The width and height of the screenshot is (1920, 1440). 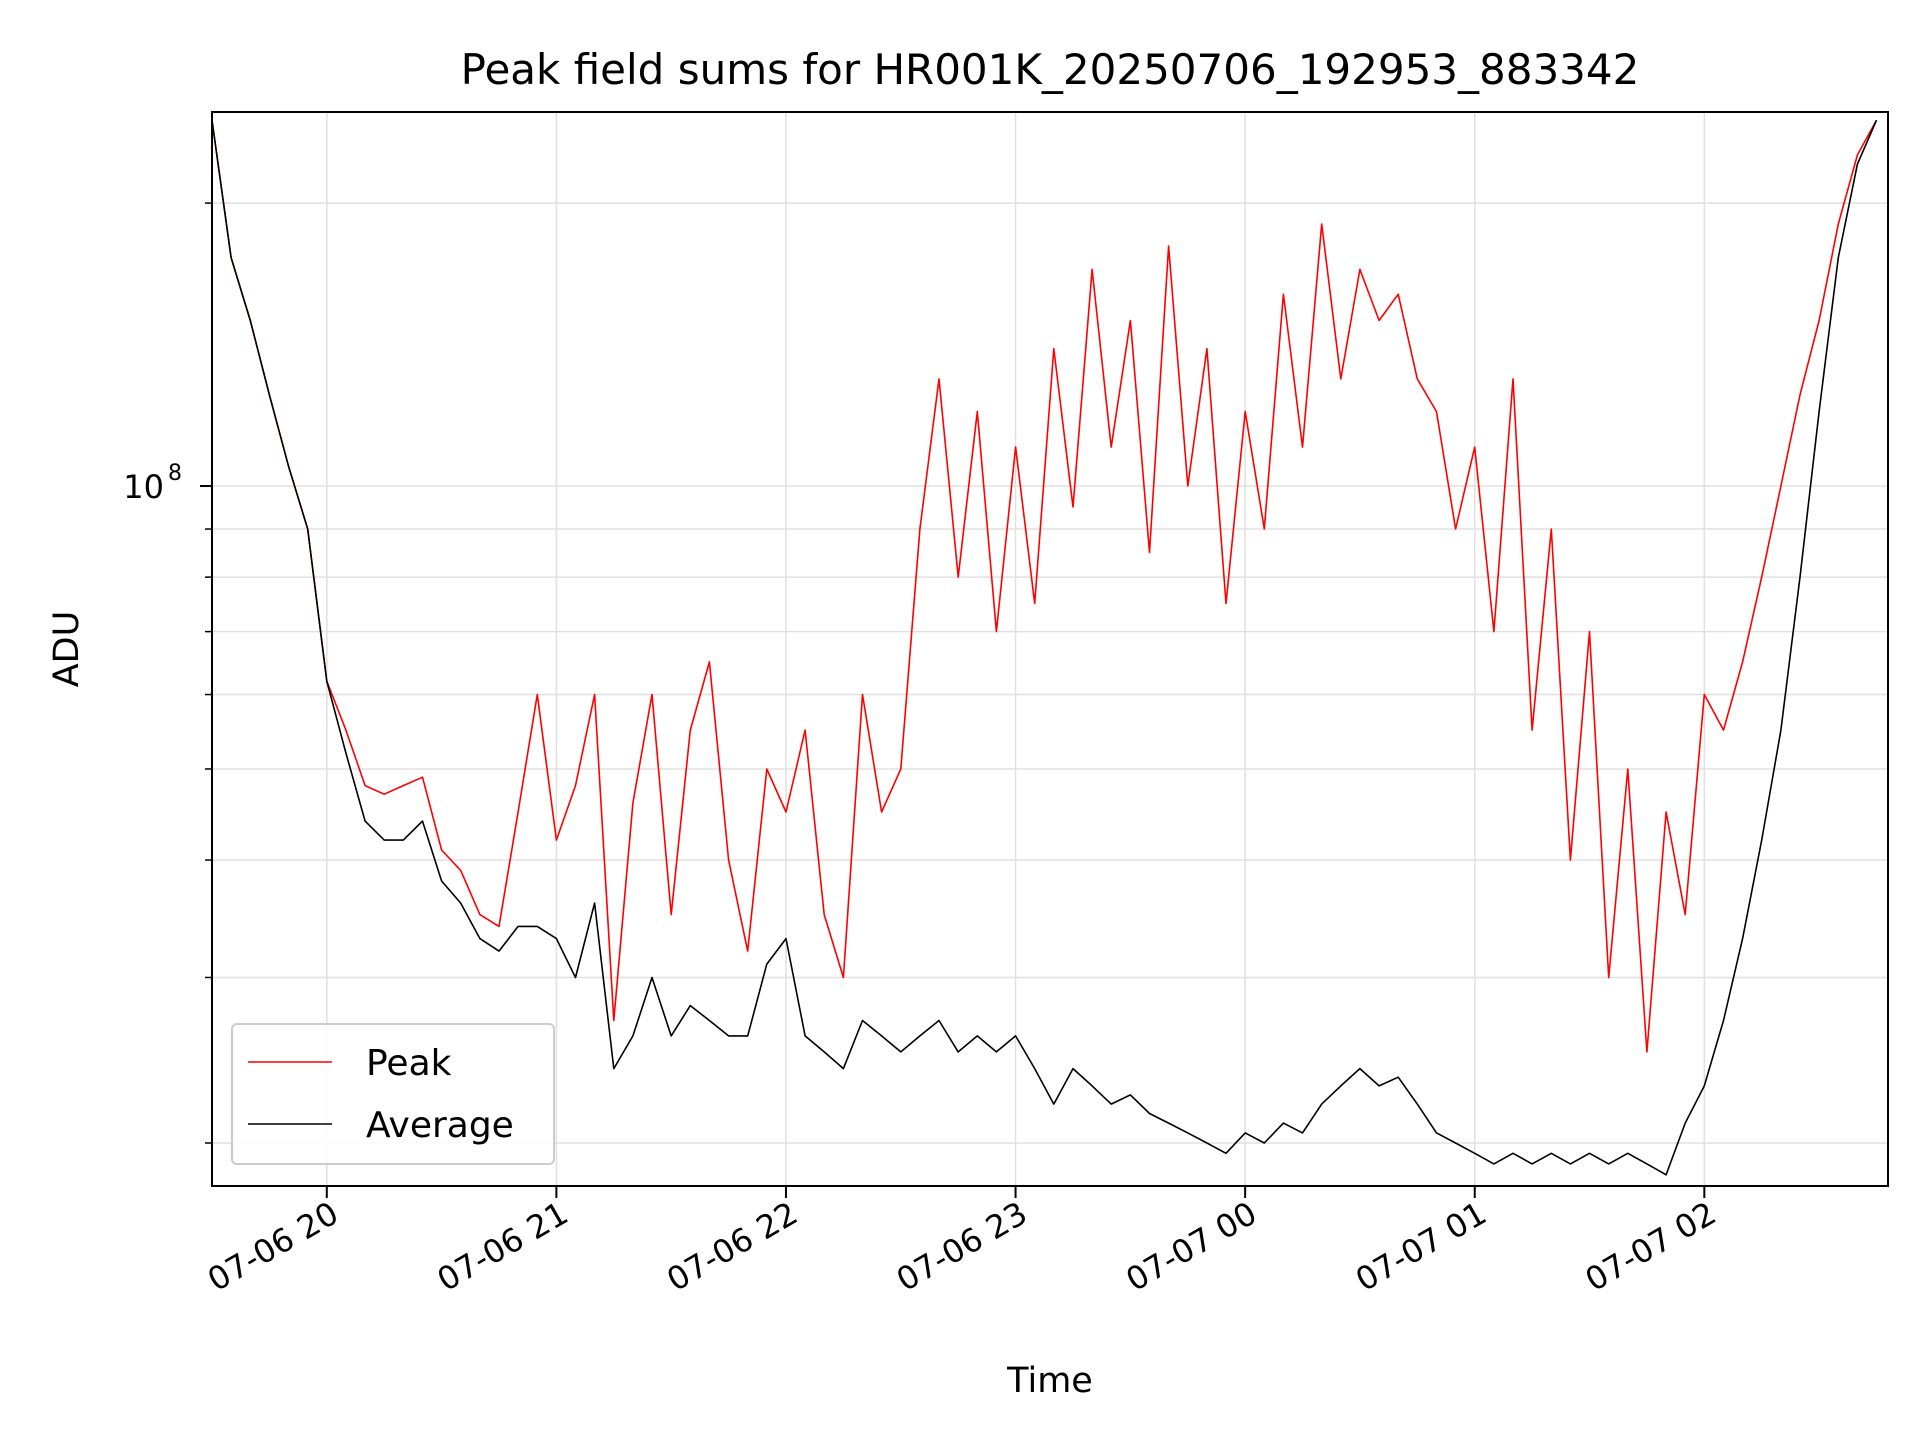 I want to click on y-tick-label: 10, so click(x=143, y=487).